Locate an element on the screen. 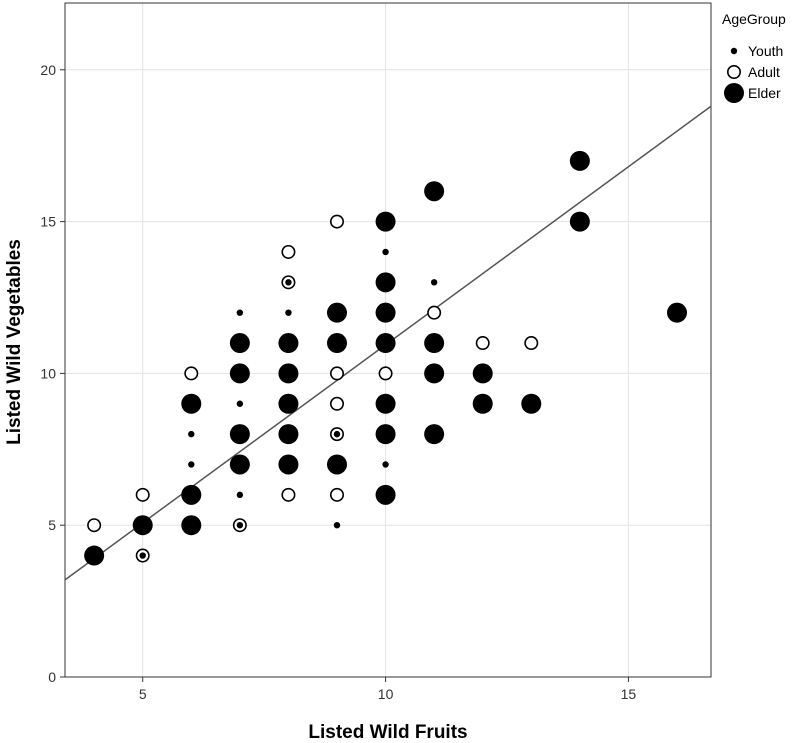 The height and width of the screenshot is (743, 797). legend-items: Youth Adult Elder is located at coordinates (753, 73).